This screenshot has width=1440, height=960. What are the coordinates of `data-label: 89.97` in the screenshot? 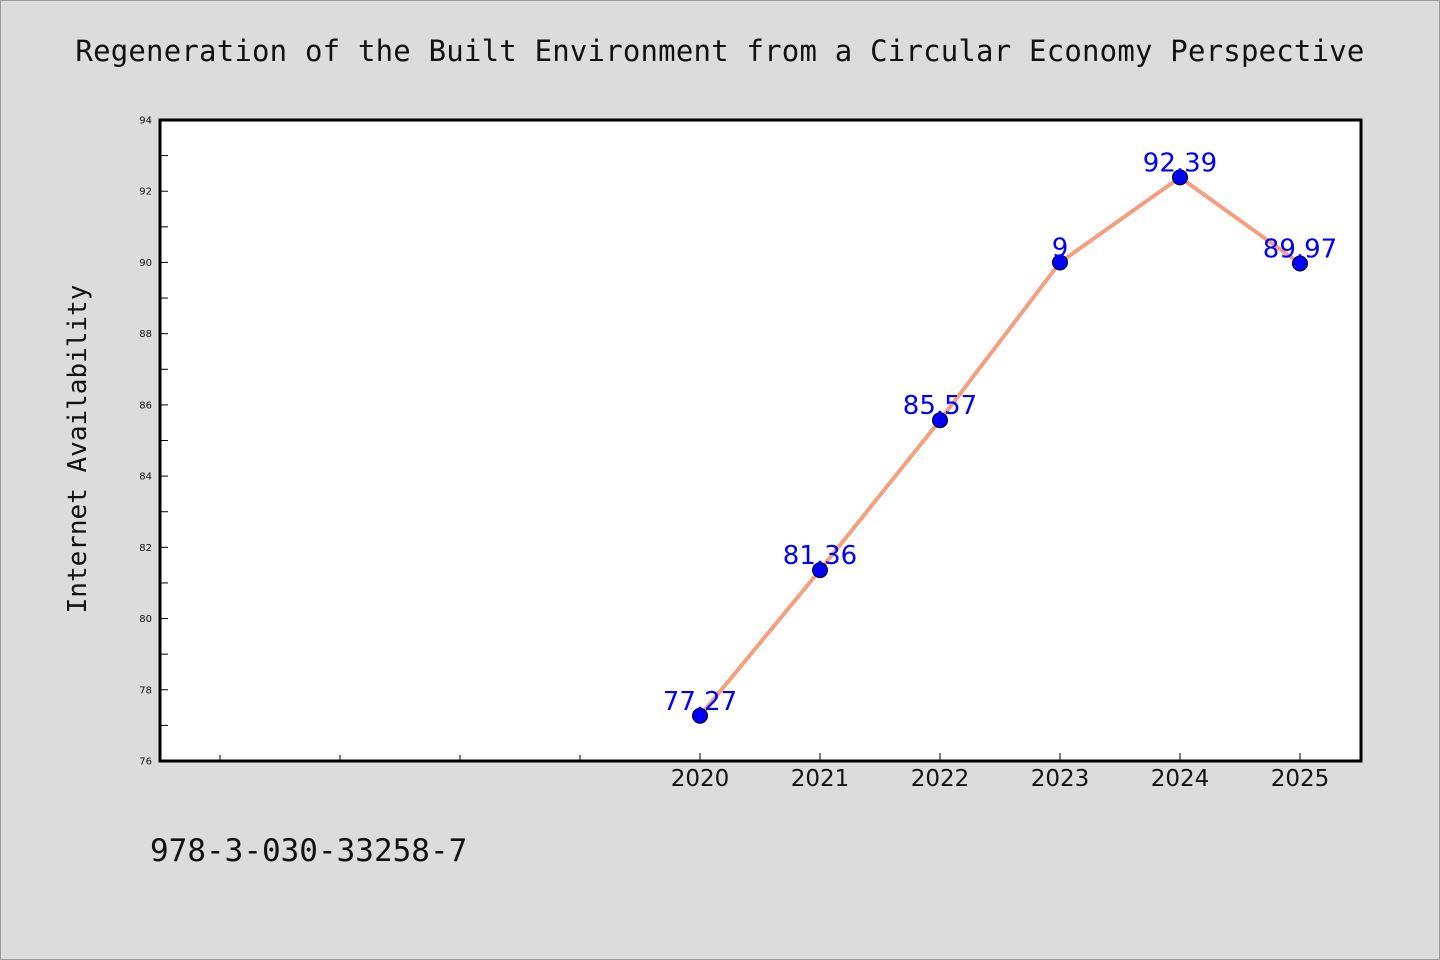 It's located at (1300, 250).